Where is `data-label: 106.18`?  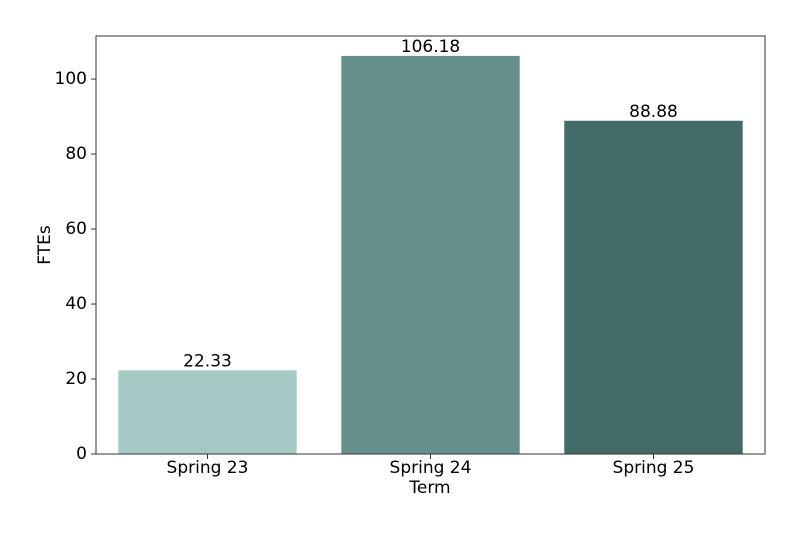 data-label: 106.18 is located at coordinates (430, 47).